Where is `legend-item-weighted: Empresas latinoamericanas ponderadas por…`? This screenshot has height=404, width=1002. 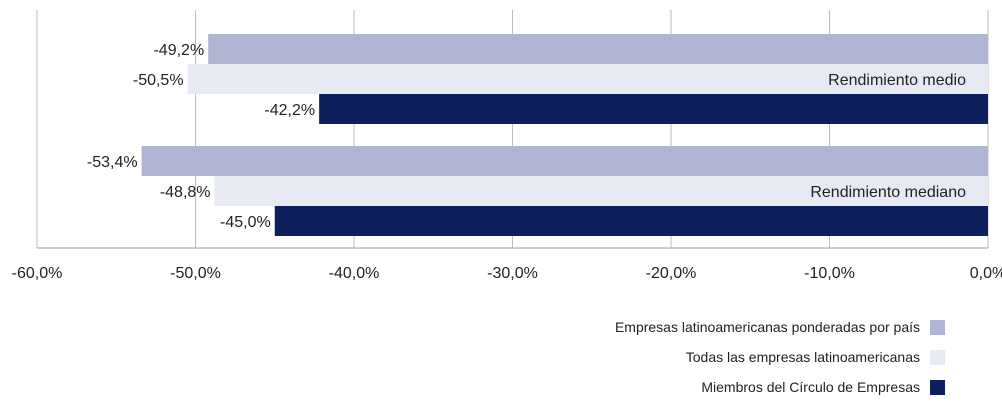
legend-item-weighted: Empresas latinoamericanas ponderadas por… is located at coordinates (645, 327).